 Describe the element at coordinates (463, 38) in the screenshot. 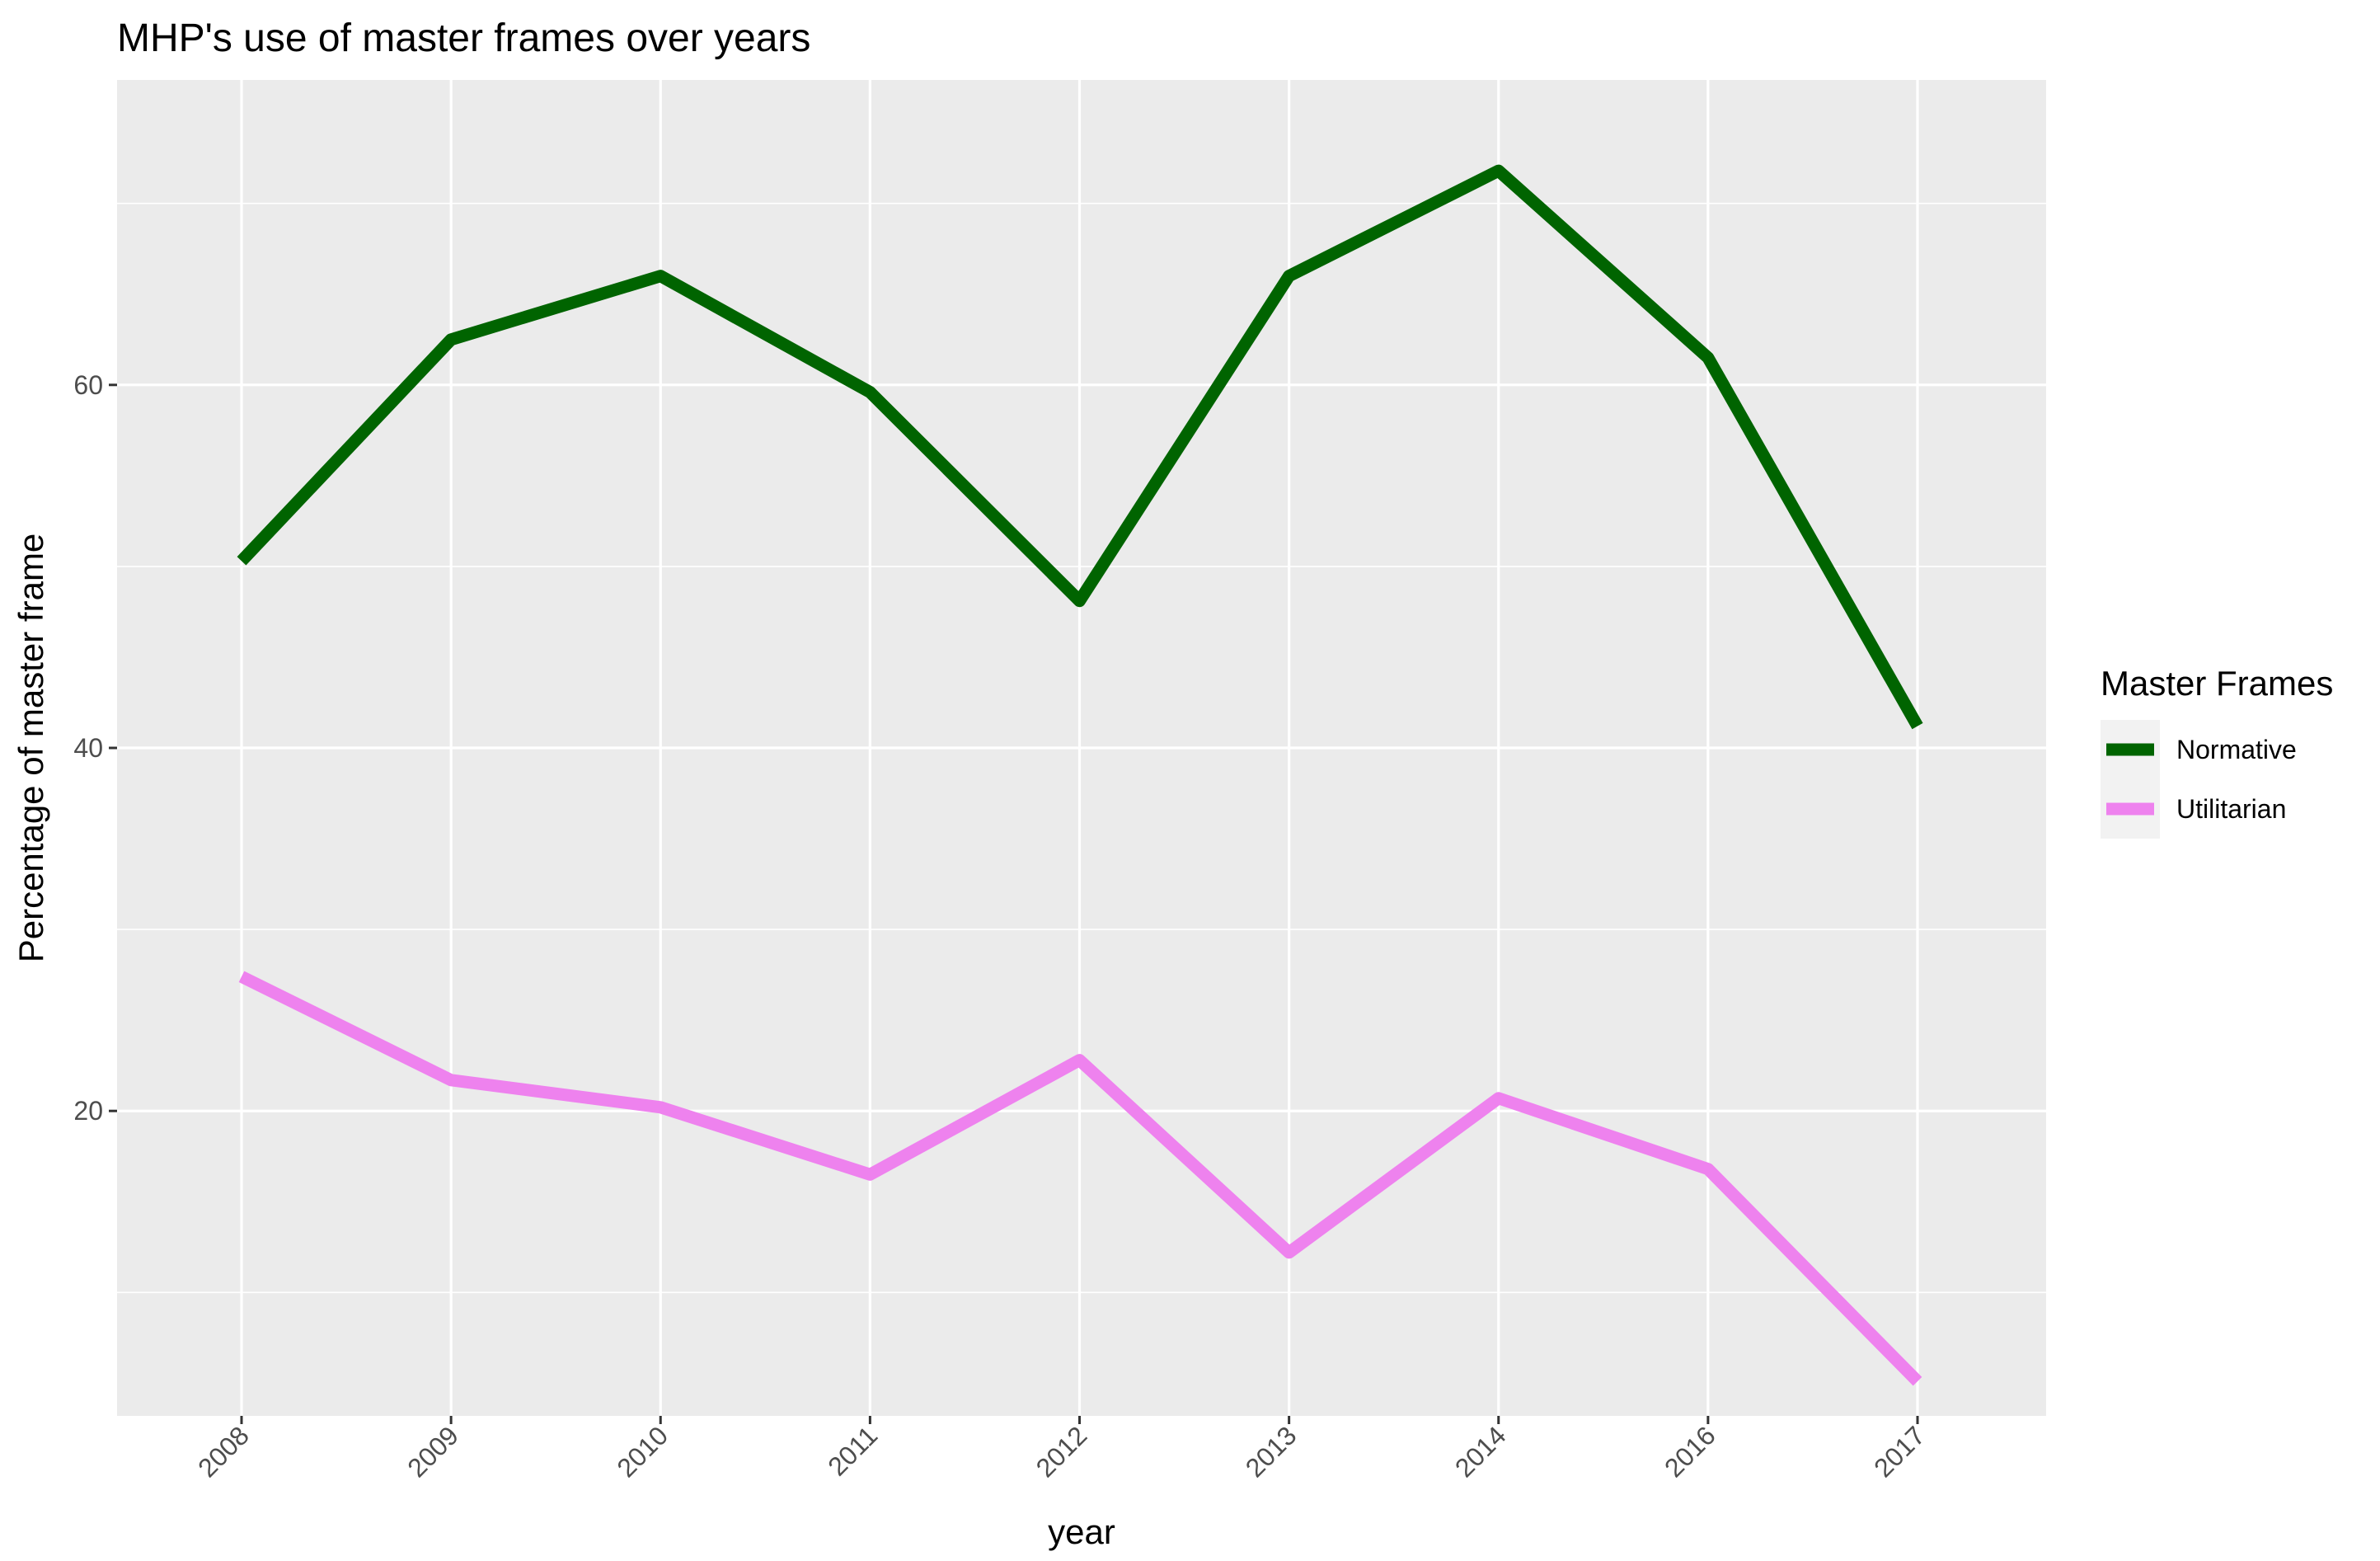

I see `chart-title: MHP's use of master frames over years` at that location.